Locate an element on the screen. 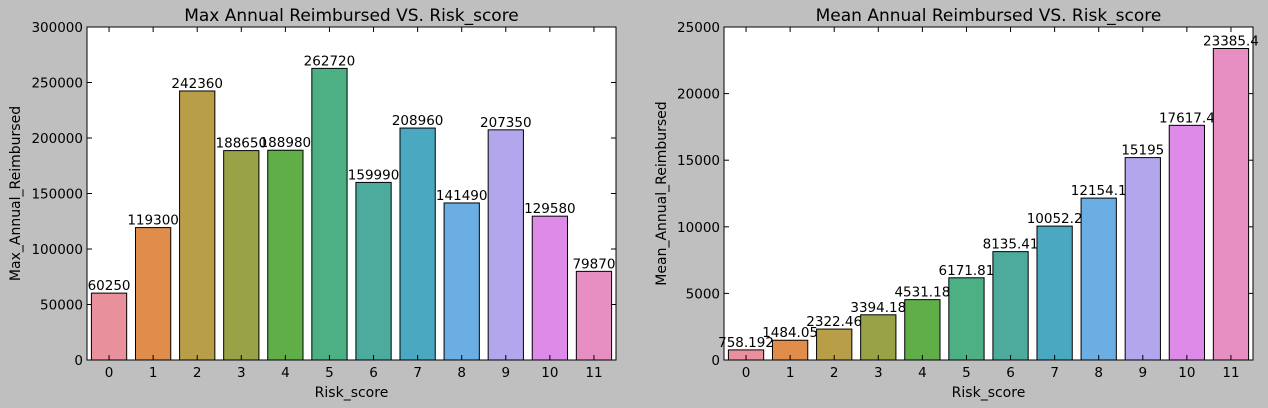 The height and width of the screenshot is (408, 1268). data-label: 10052.2 is located at coordinates (1055, 219).